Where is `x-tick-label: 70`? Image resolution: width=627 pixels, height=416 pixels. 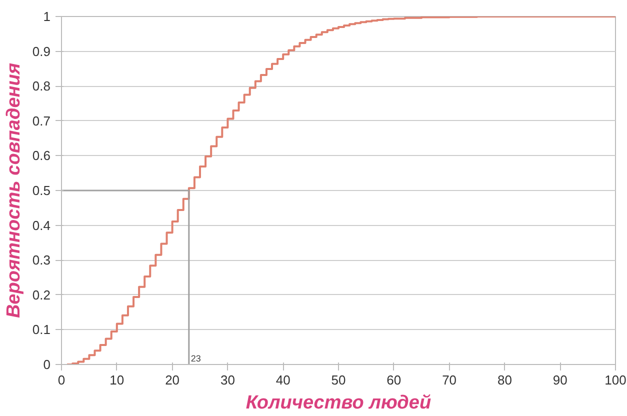 x-tick-label: 70 is located at coordinates (449, 380).